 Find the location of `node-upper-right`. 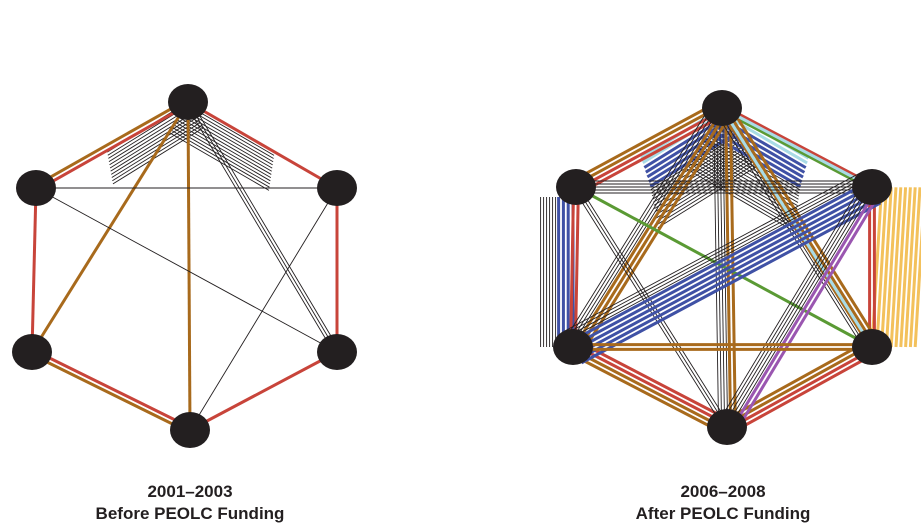

node-upper-right is located at coordinates (872, 187).